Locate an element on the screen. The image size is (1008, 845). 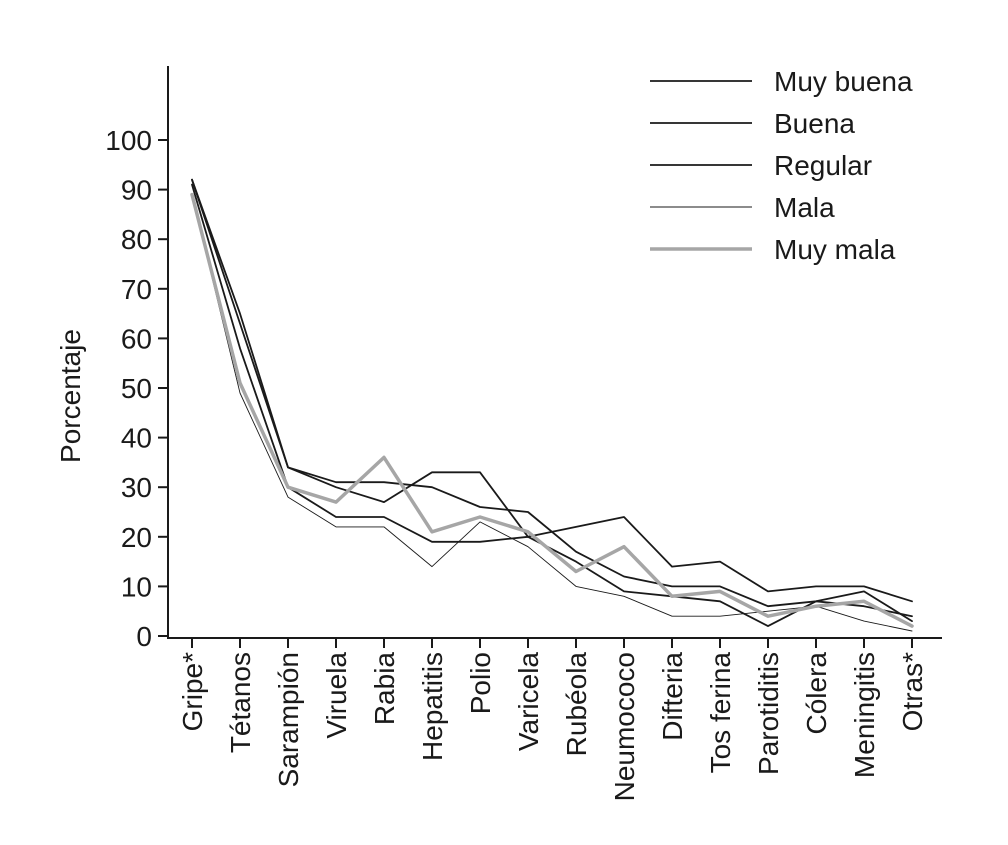
x-tick-label: Viruela is located at coordinates (336, 695).